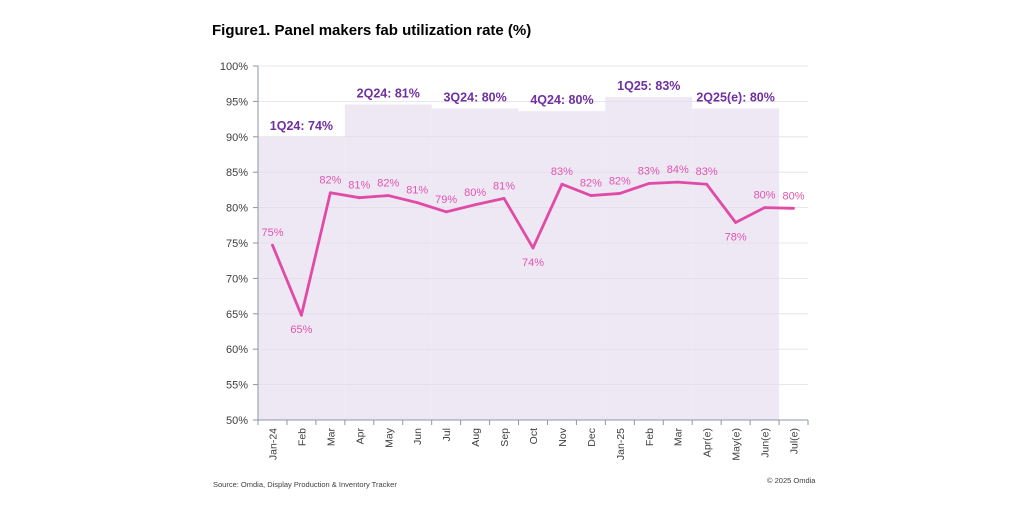 Image resolution: width=1024 pixels, height=512 pixels. Describe the element at coordinates (737, 444) in the screenshot. I see `x-tick-label: May(e)` at that location.